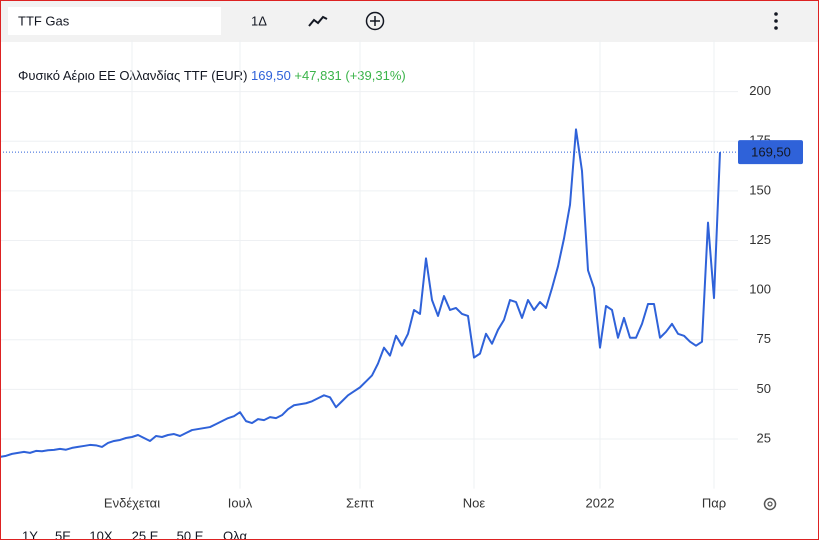 The image size is (819, 540). I want to click on legend-title: Φυσικό Αέριο ΕΕ Ολλανδίας TTF (EUR), so click(132, 75).